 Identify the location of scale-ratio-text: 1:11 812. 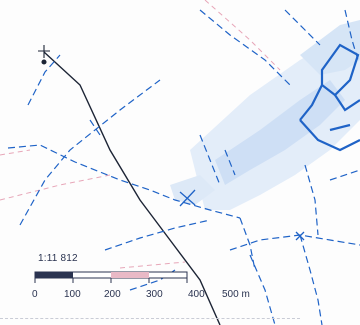
(58, 258).